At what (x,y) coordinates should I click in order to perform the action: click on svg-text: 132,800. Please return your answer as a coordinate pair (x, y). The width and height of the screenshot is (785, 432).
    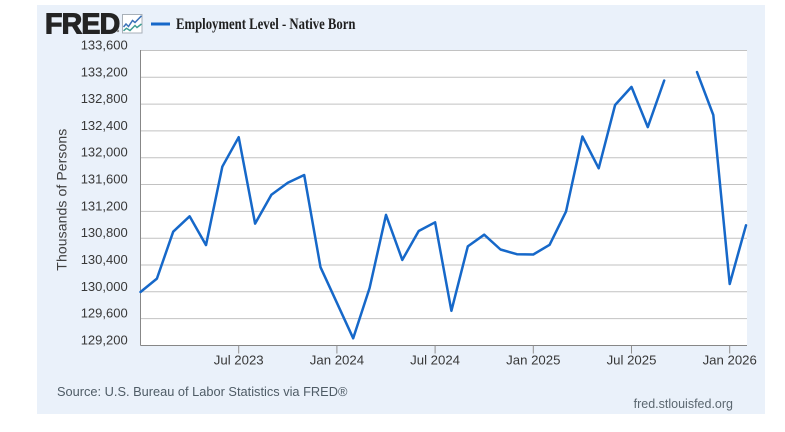
    Looking at the image, I should click on (104, 98).